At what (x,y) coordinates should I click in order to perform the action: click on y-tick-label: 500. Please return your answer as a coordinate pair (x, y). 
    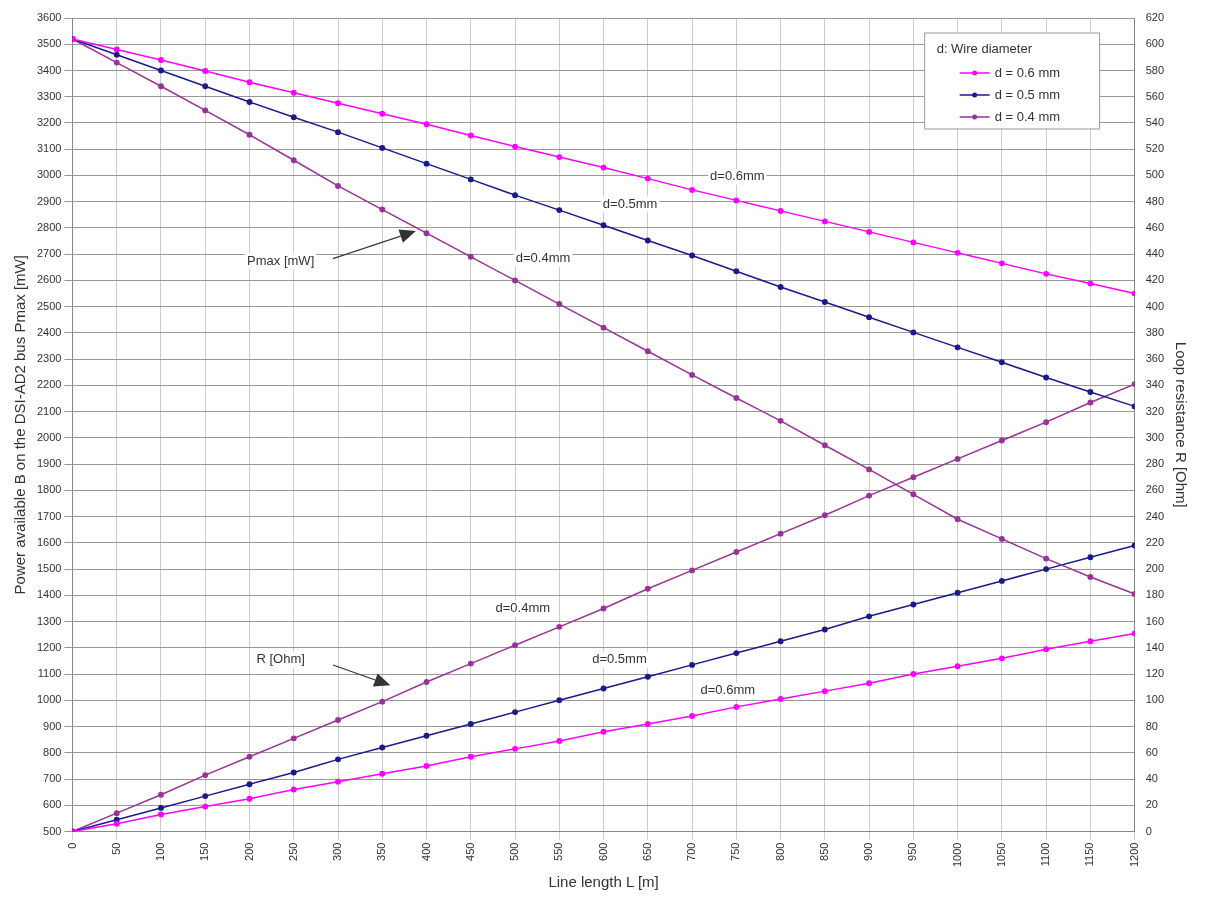
    Looking at the image, I should click on (52, 830).